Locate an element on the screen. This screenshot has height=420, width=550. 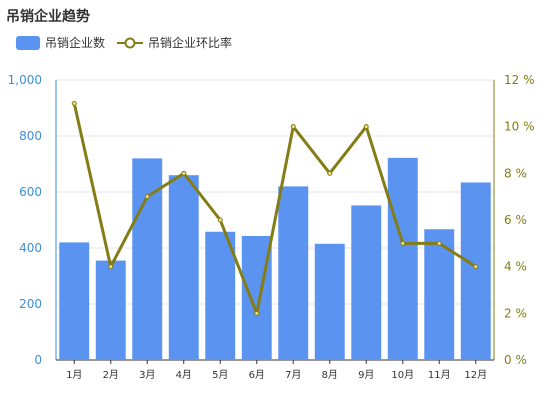
y-right-tick-label: 8 % is located at coordinates (515, 173).